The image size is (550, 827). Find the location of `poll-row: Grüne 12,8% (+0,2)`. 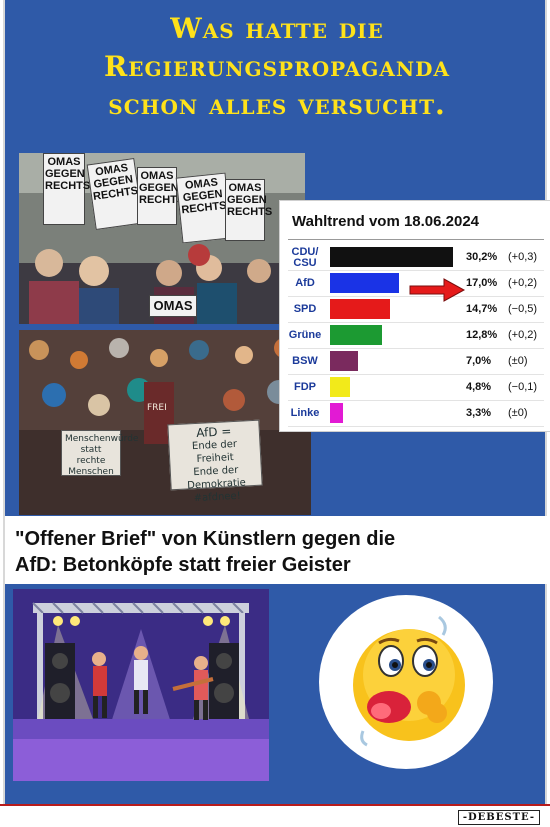

poll-row: Grüne 12,8% (+0,2) is located at coordinates (415, 336).